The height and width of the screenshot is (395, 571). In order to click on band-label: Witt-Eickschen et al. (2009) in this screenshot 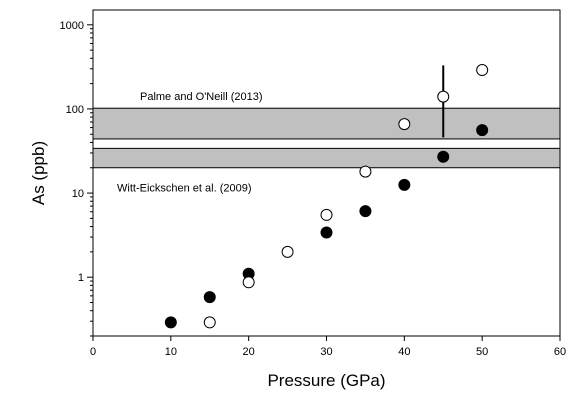, I will do `click(184, 189)`.